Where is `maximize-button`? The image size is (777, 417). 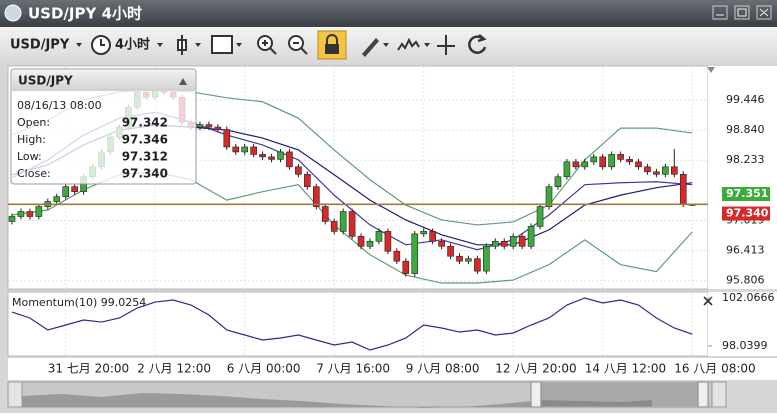 maximize-button is located at coordinates (742, 12).